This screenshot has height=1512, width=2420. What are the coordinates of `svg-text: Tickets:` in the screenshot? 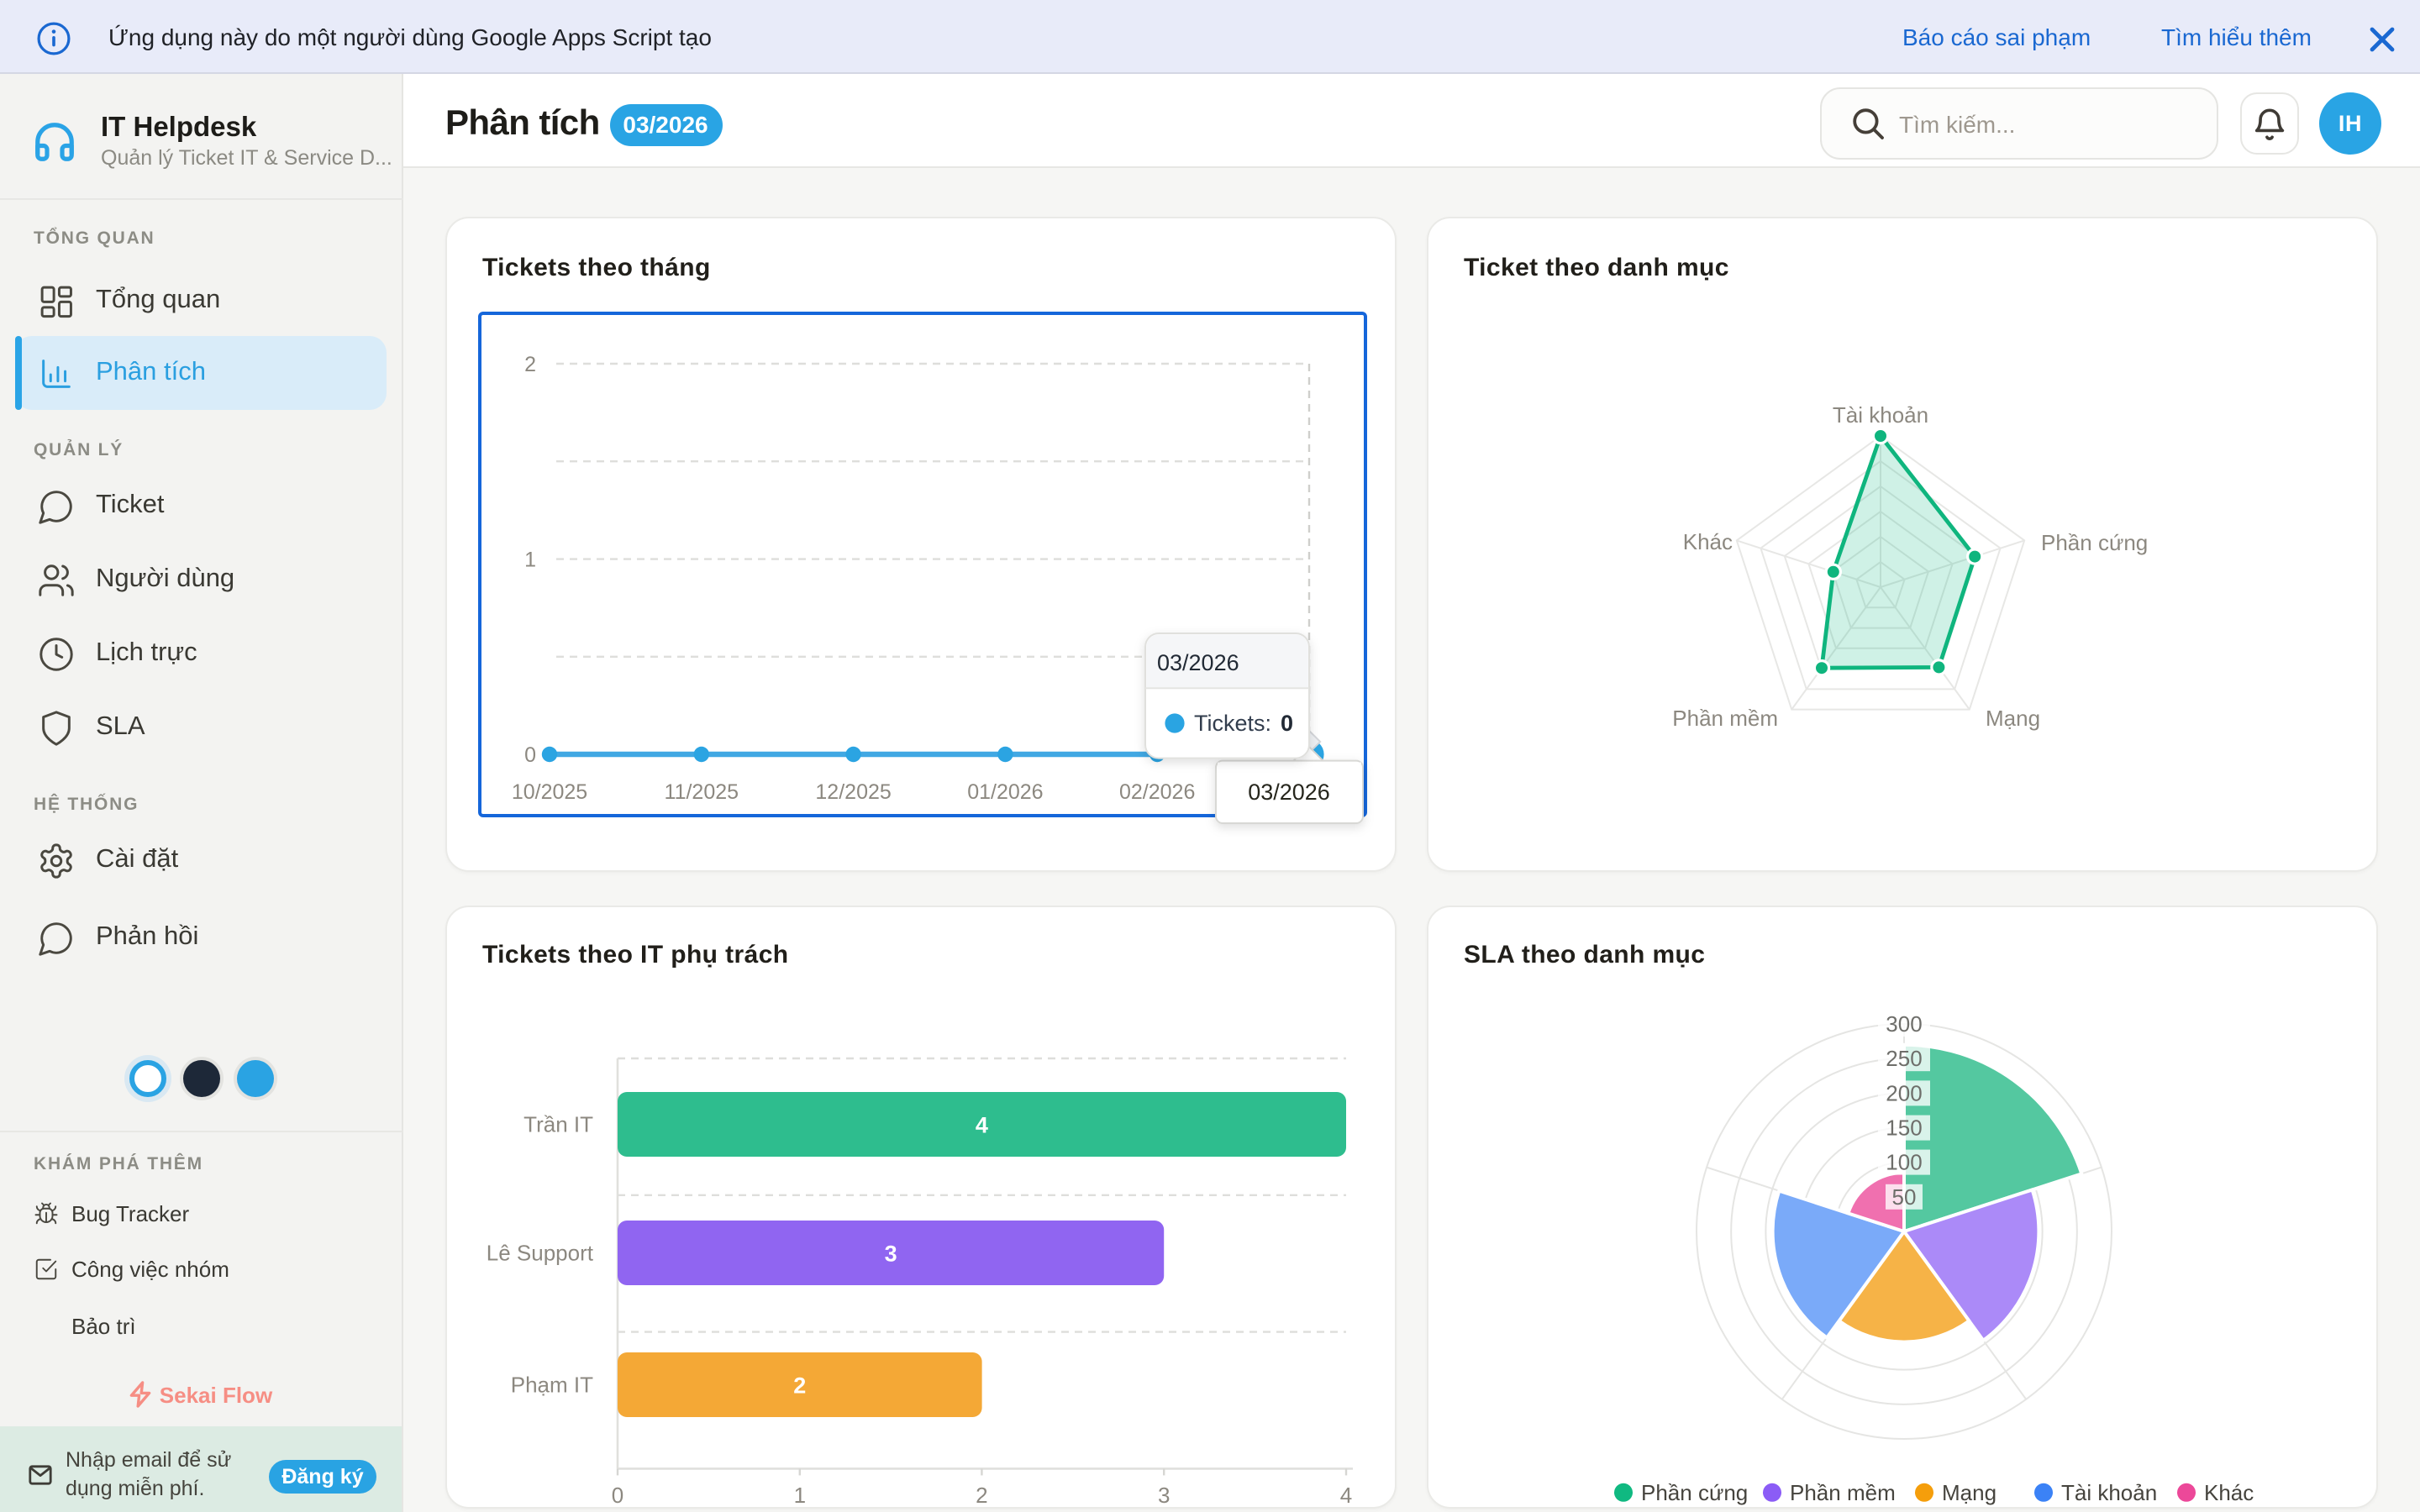 It's located at (1232, 723).